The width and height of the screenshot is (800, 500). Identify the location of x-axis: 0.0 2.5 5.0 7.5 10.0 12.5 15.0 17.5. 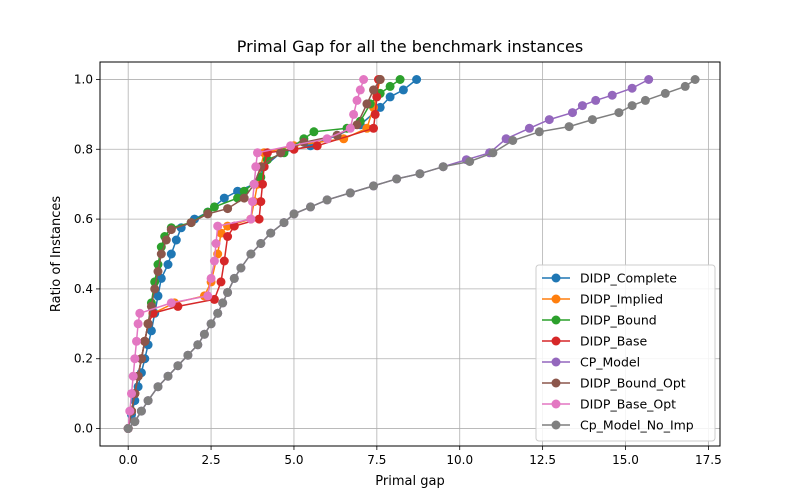
(420, 456).